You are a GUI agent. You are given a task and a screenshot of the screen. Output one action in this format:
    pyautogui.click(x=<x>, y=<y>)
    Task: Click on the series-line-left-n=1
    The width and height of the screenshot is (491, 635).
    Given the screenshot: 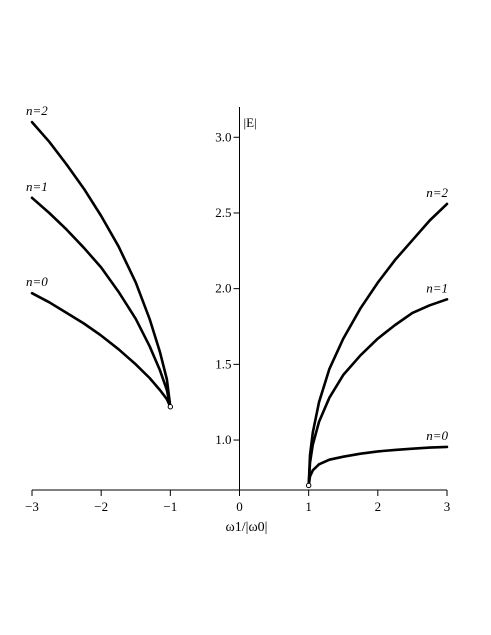 What is the action you would take?
    pyautogui.click(x=101, y=302)
    